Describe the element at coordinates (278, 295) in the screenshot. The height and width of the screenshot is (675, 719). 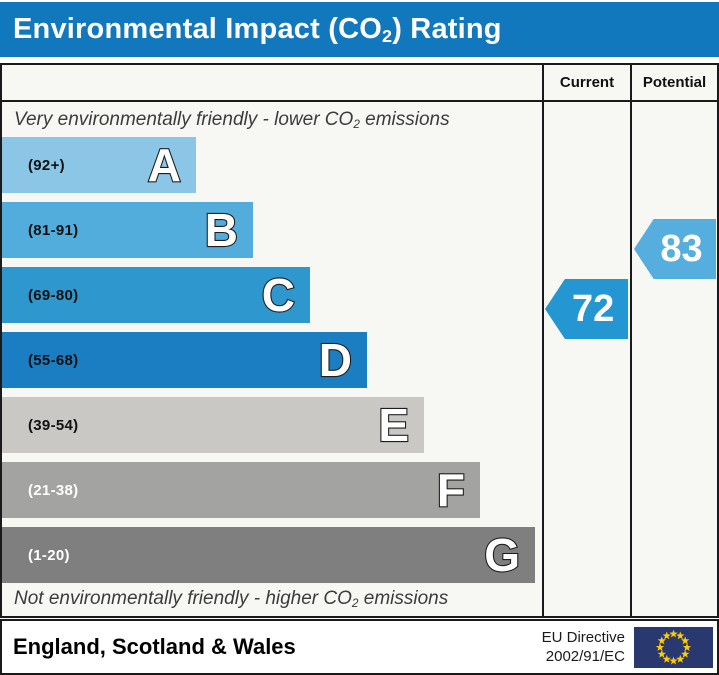
I see `band-letter: C` at that location.